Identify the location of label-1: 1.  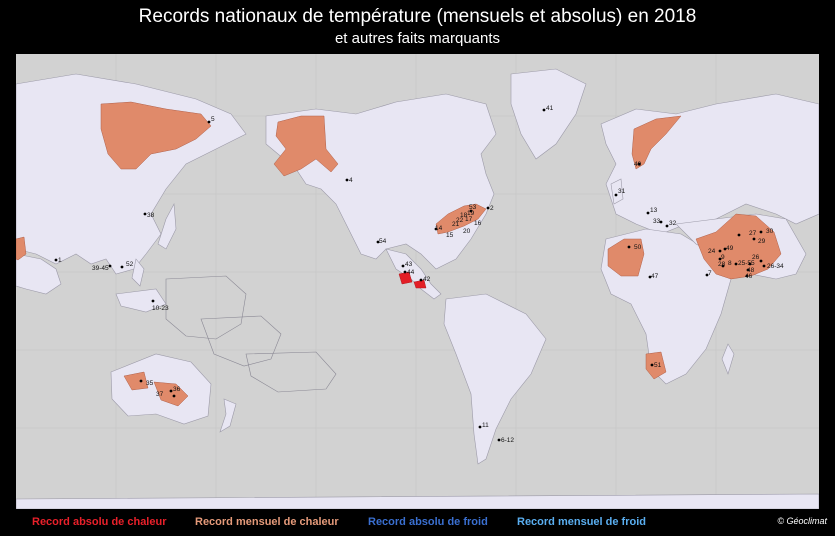
(60, 260).